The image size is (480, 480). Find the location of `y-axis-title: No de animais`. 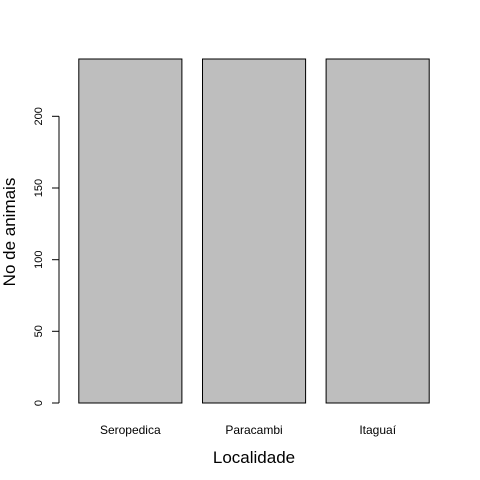

y-axis-title: No de animais is located at coordinates (9, 232).